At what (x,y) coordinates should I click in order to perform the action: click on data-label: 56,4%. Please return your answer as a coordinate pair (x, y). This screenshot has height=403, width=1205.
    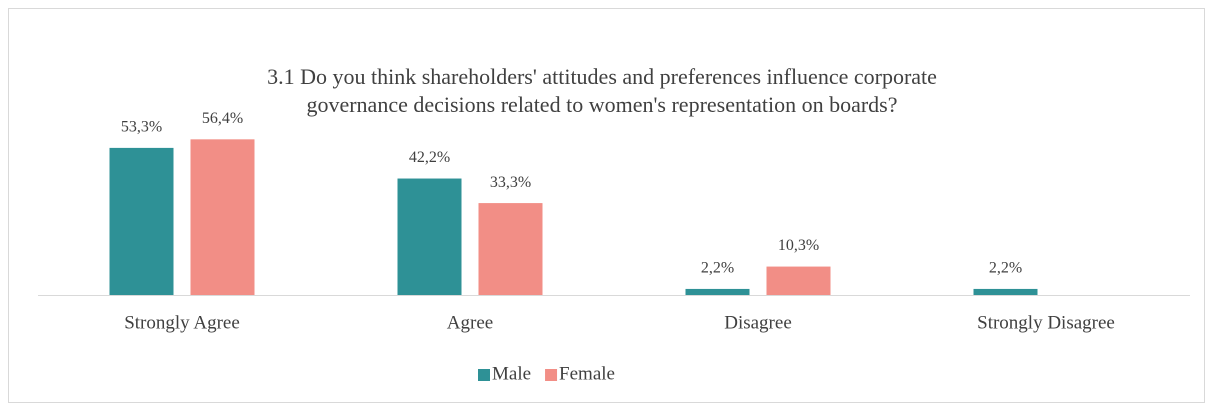
    Looking at the image, I should click on (222, 118).